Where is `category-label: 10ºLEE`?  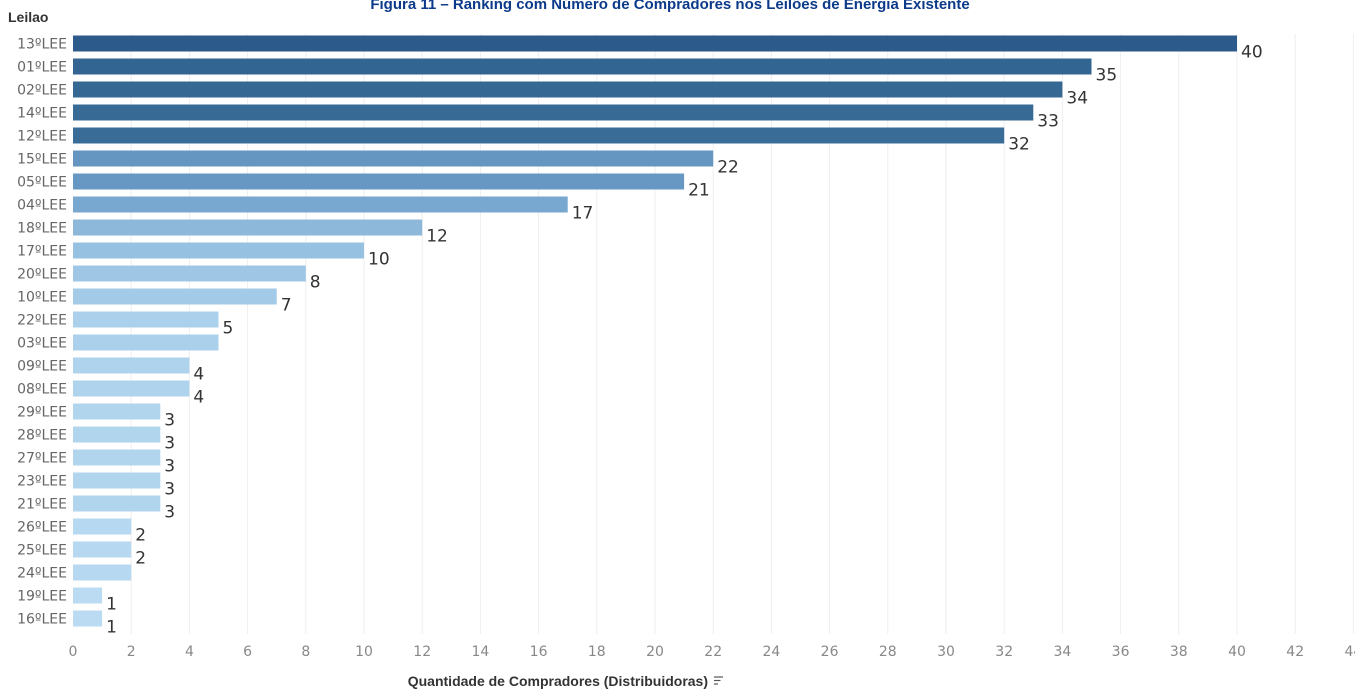
category-label: 10ºLEE is located at coordinates (42, 298).